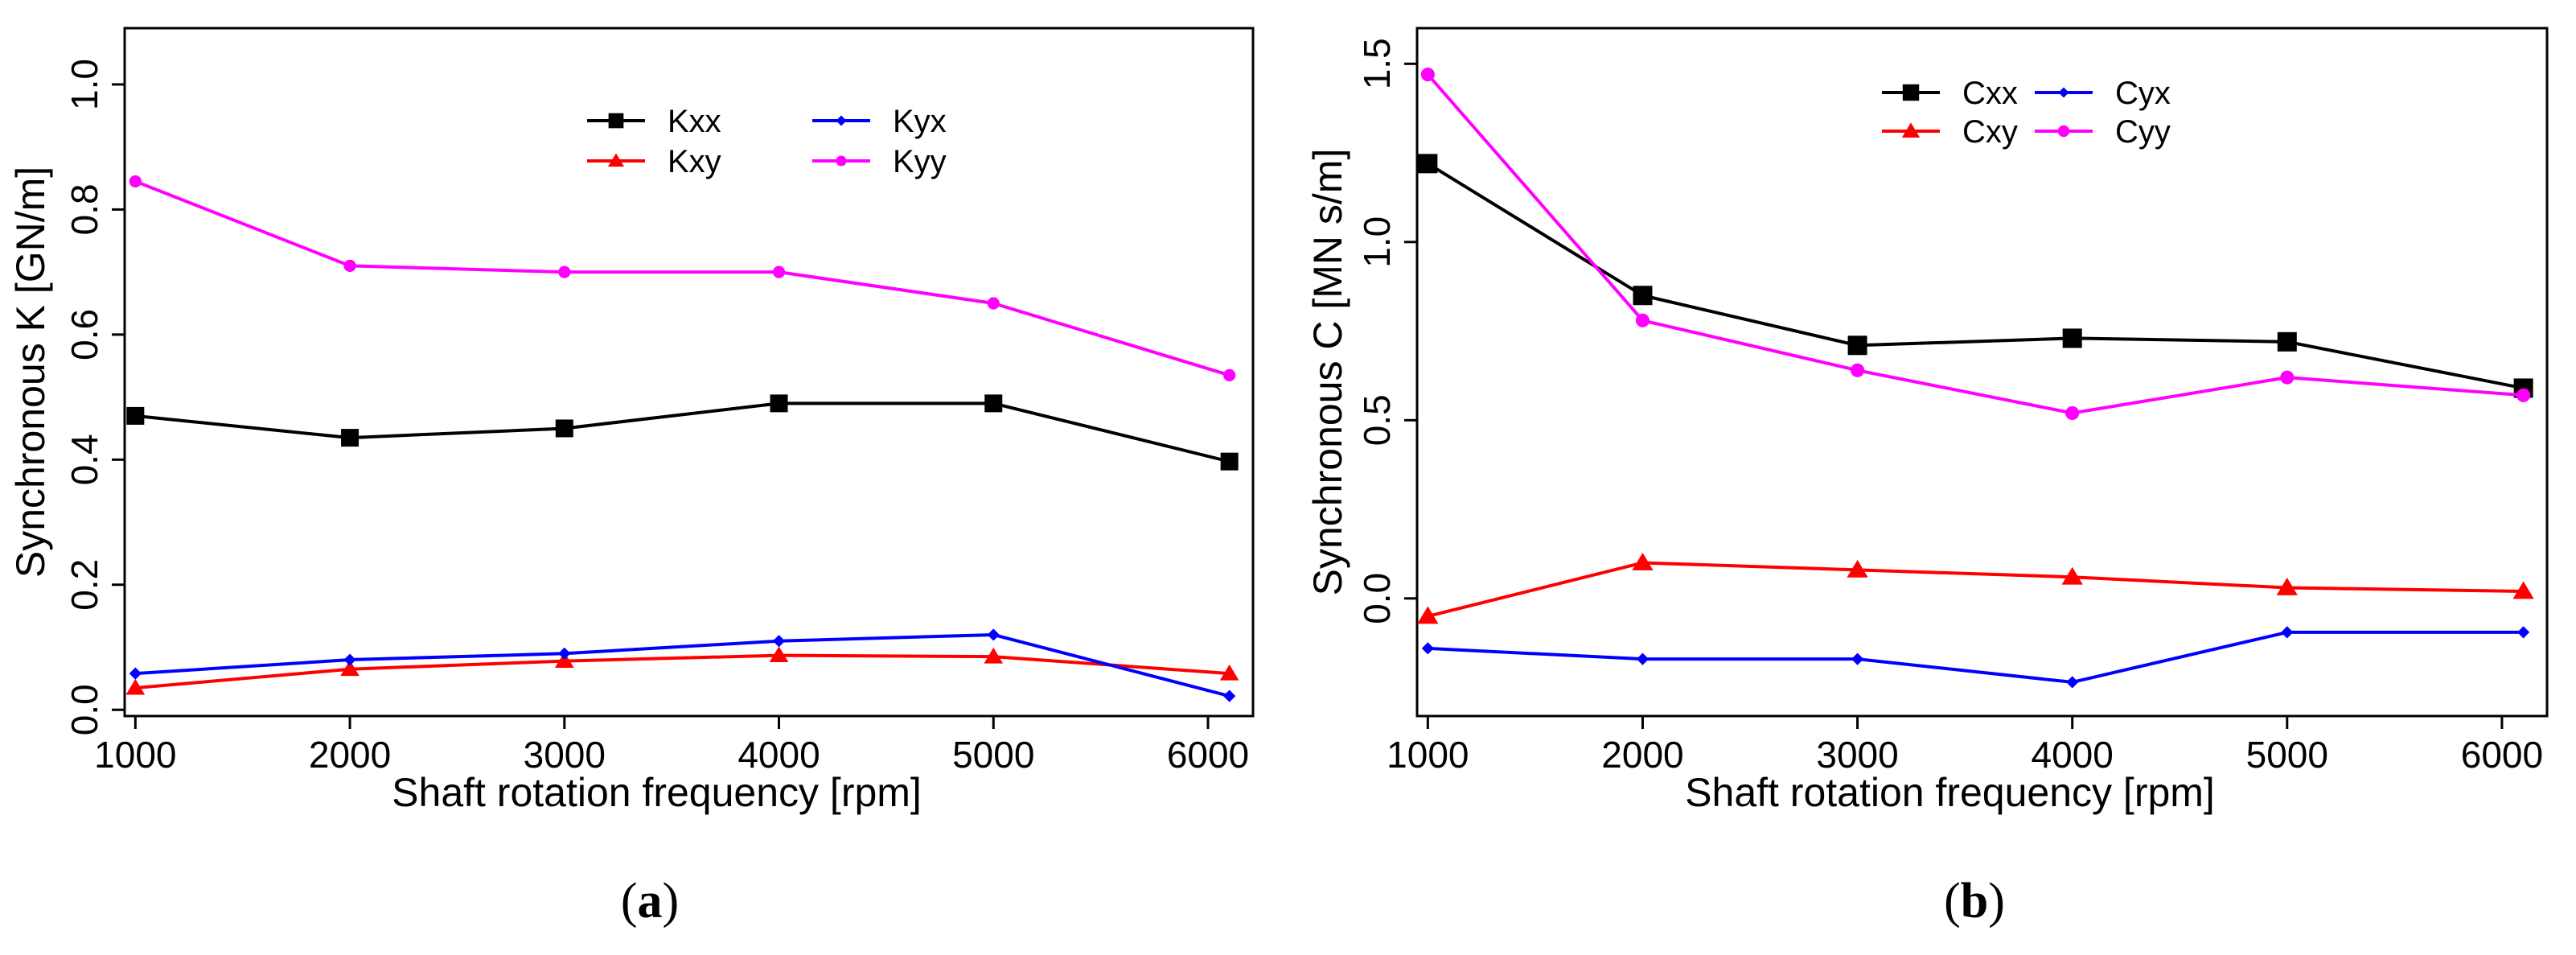  What do you see at coordinates (841, 161) in the screenshot?
I see `legend-marker-kyy` at bounding box center [841, 161].